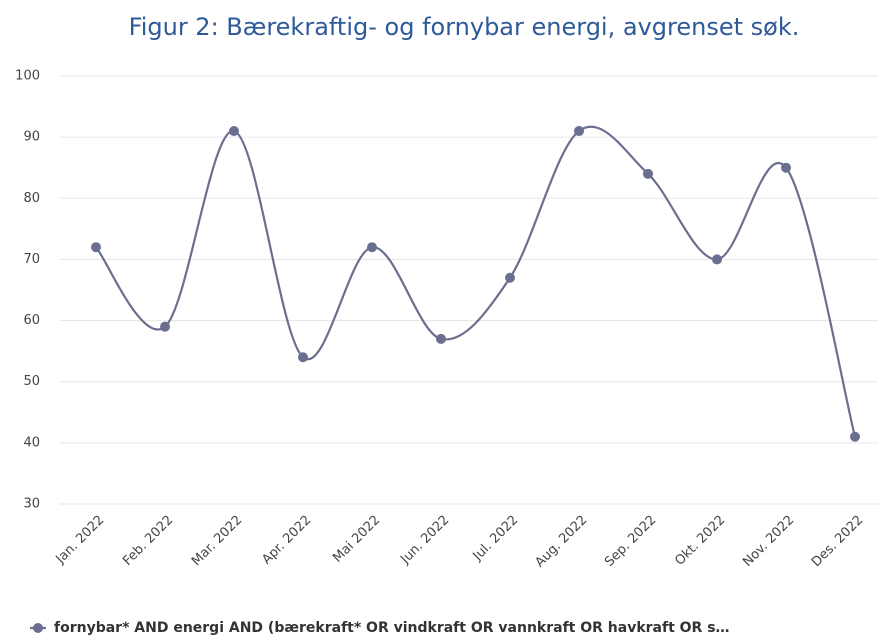 The image size is (878, 638). I want to click on x-tick-label: Nov. 2022, so click(768, 541).